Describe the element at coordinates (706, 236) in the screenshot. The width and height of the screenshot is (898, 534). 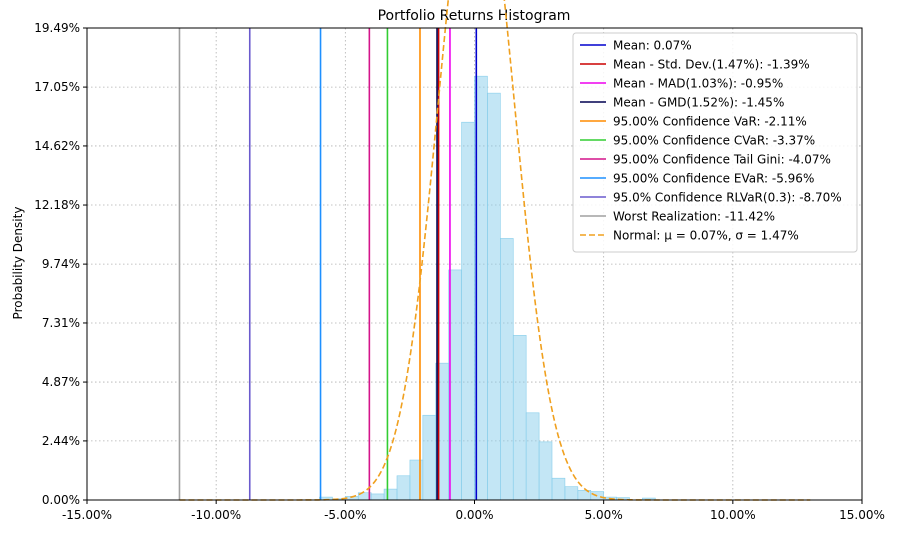
I see `legend-label: Normal: μ = 0.07%, σ = 1.47%` at that location.